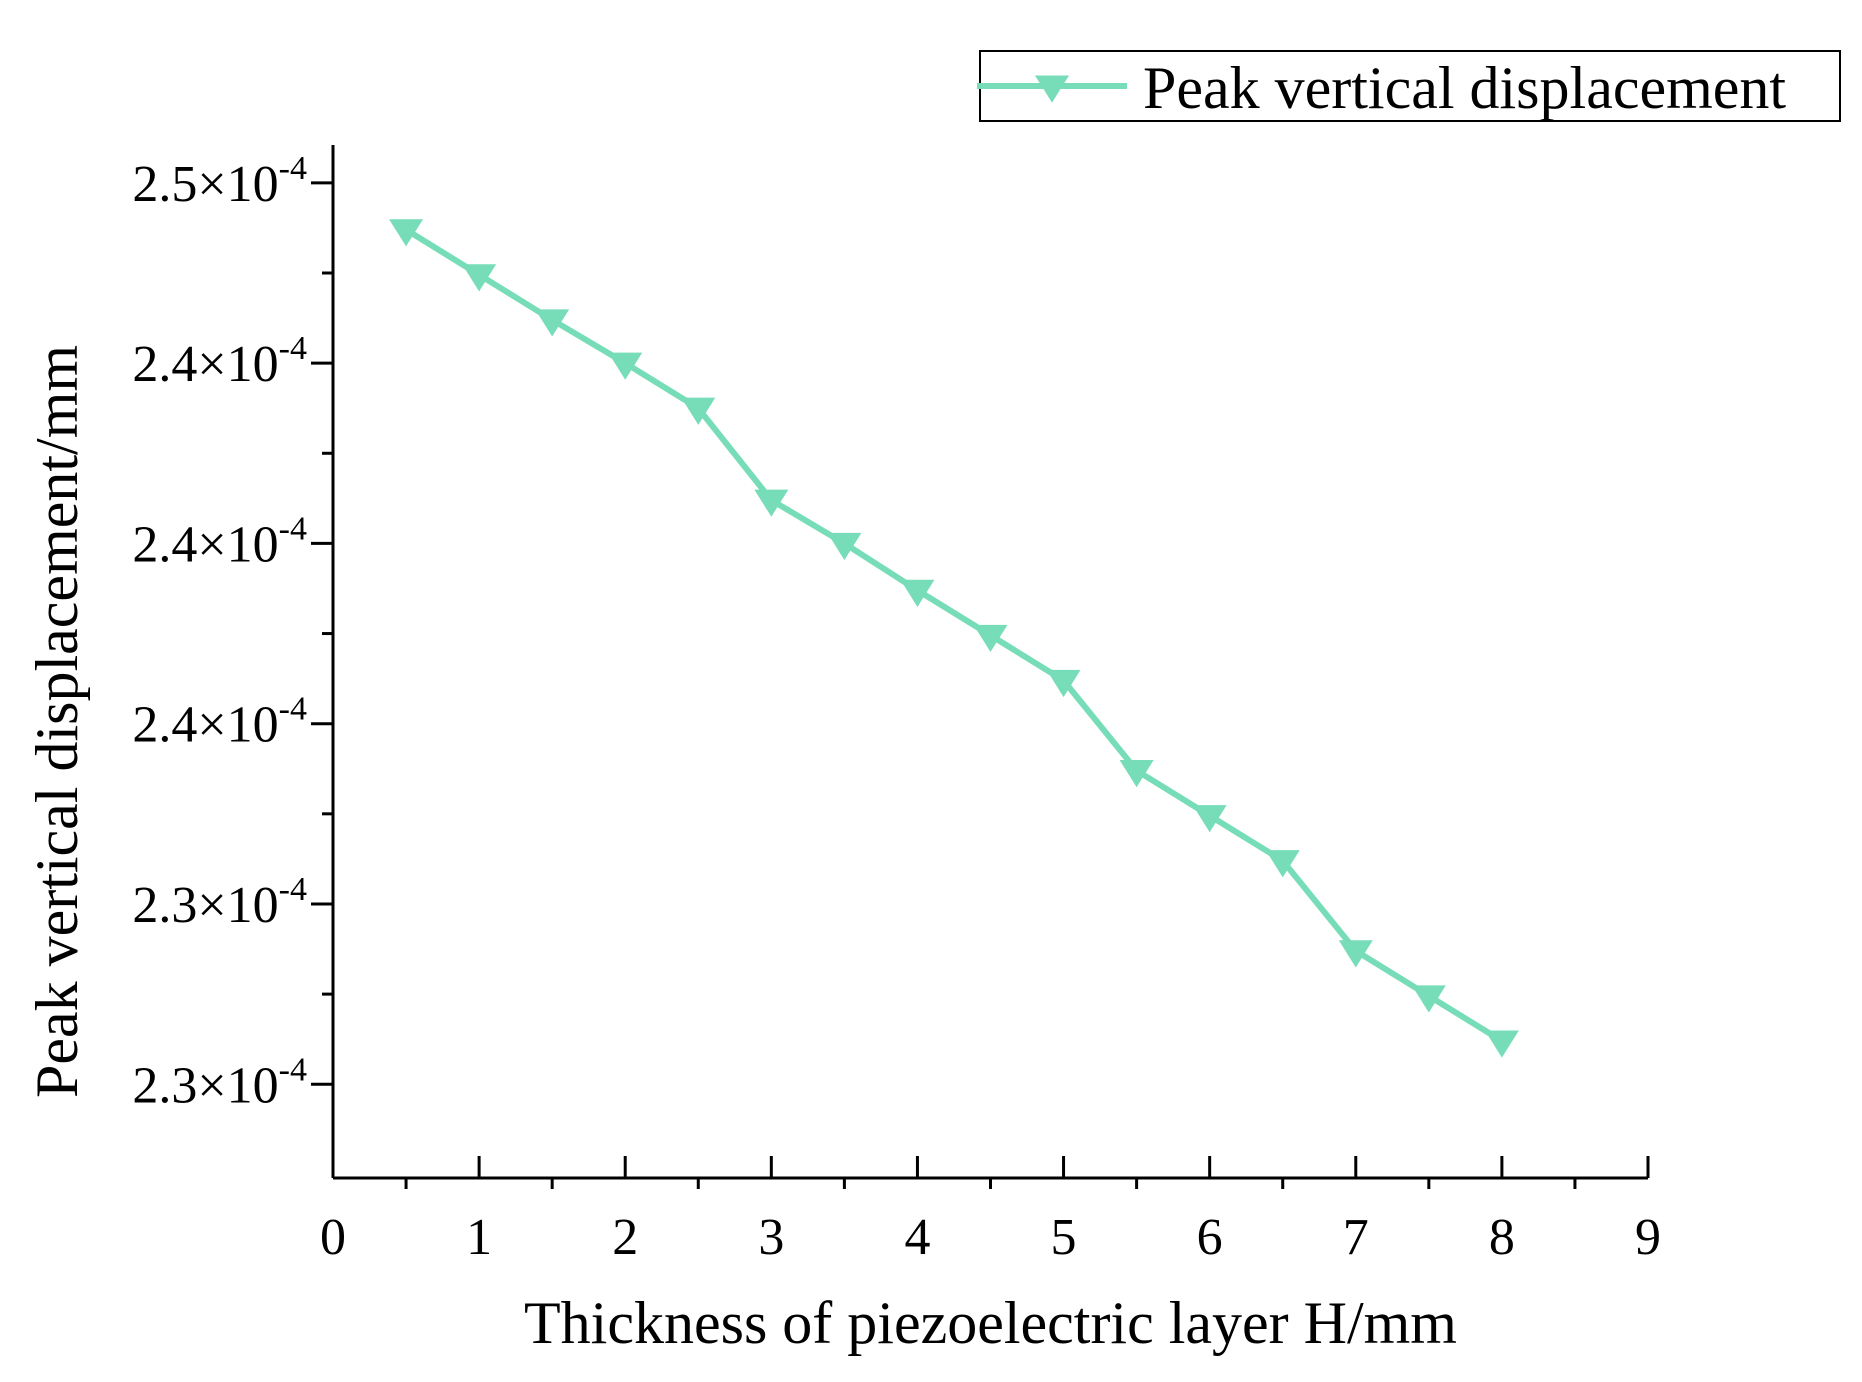 This screenshot has width=1862, height=1382. Describe the element at coordinates (219, 181) in the screenshot. I see `y-tick-label: 2.5×10⁻⁴` at that location.